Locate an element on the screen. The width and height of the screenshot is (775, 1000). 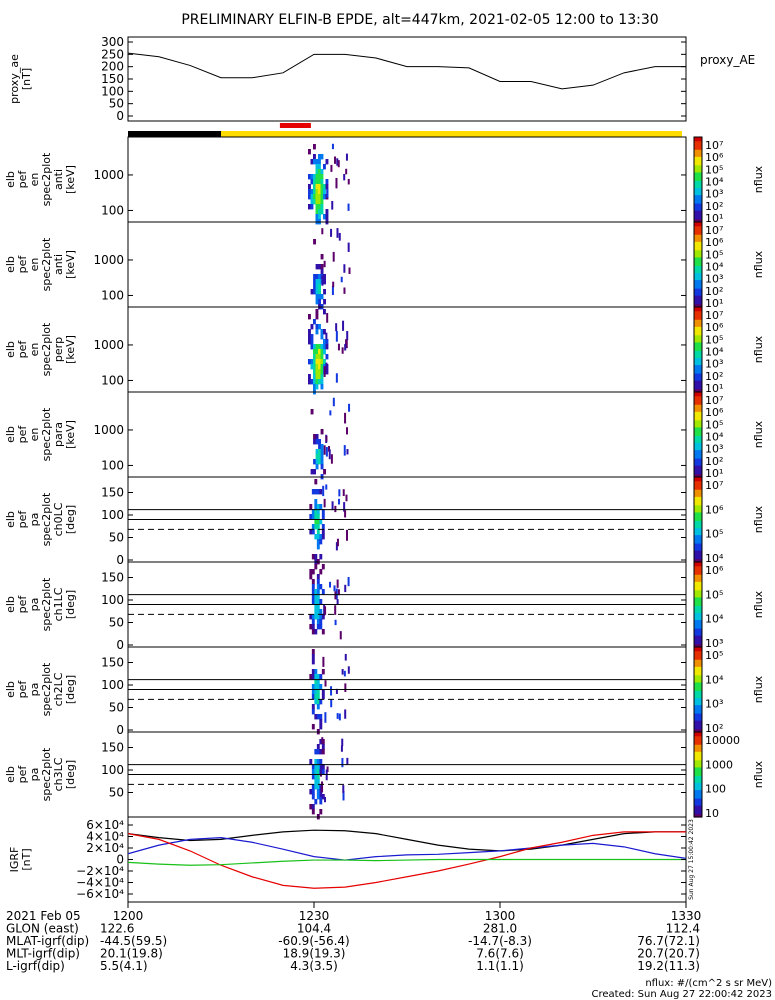
ylabel-line: [deg] is located at coordinates (70, 519).